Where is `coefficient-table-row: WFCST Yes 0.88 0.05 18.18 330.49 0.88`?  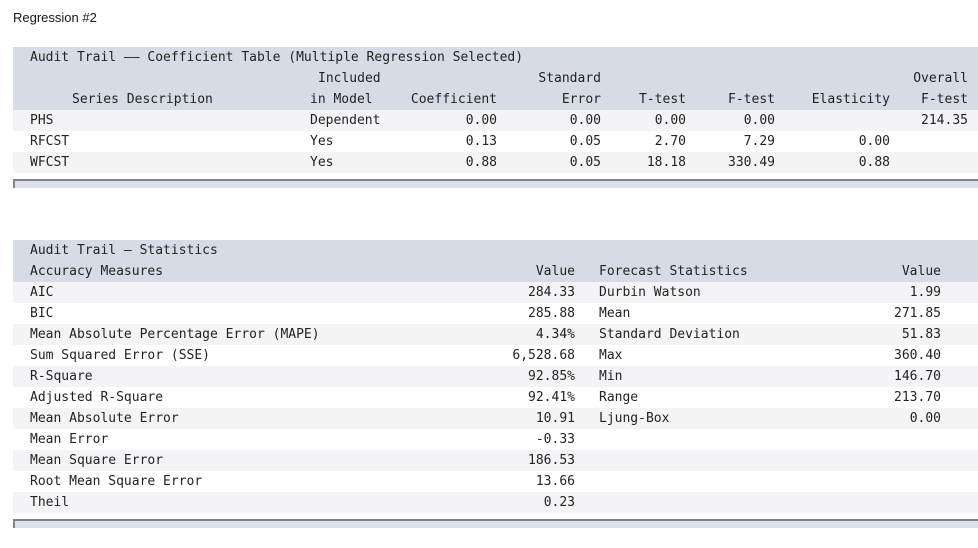
coefficient-table-row: WFCST Yes 0.88 0.05 18.18 330.49 0.88 is located at coordinates (495, 162).